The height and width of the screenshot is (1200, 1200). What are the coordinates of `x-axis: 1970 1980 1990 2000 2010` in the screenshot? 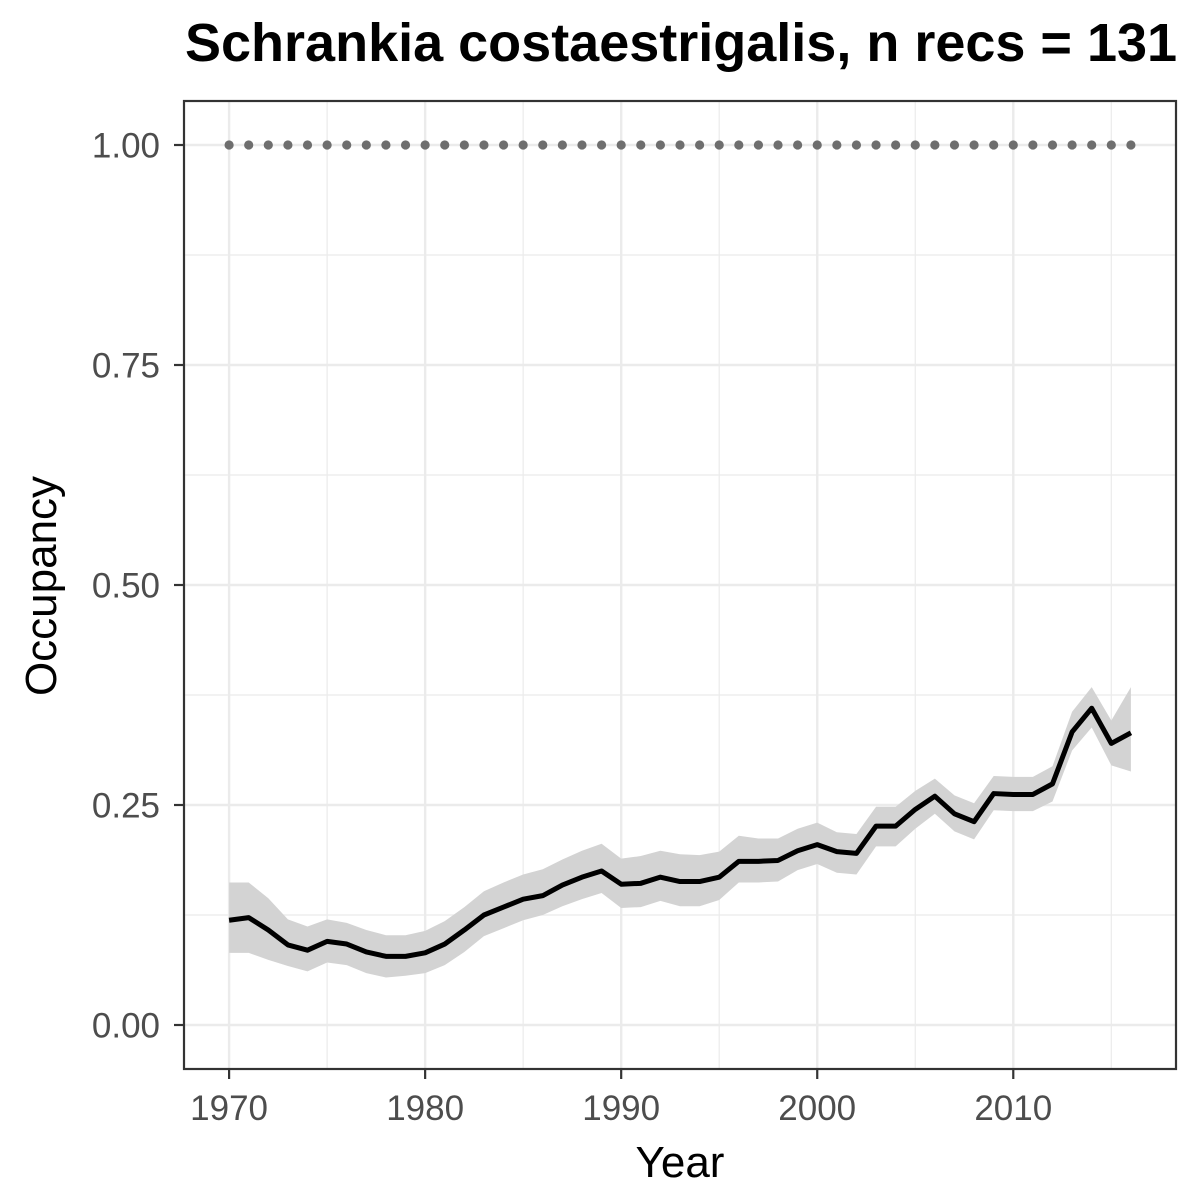 It's located at (621, 1098).